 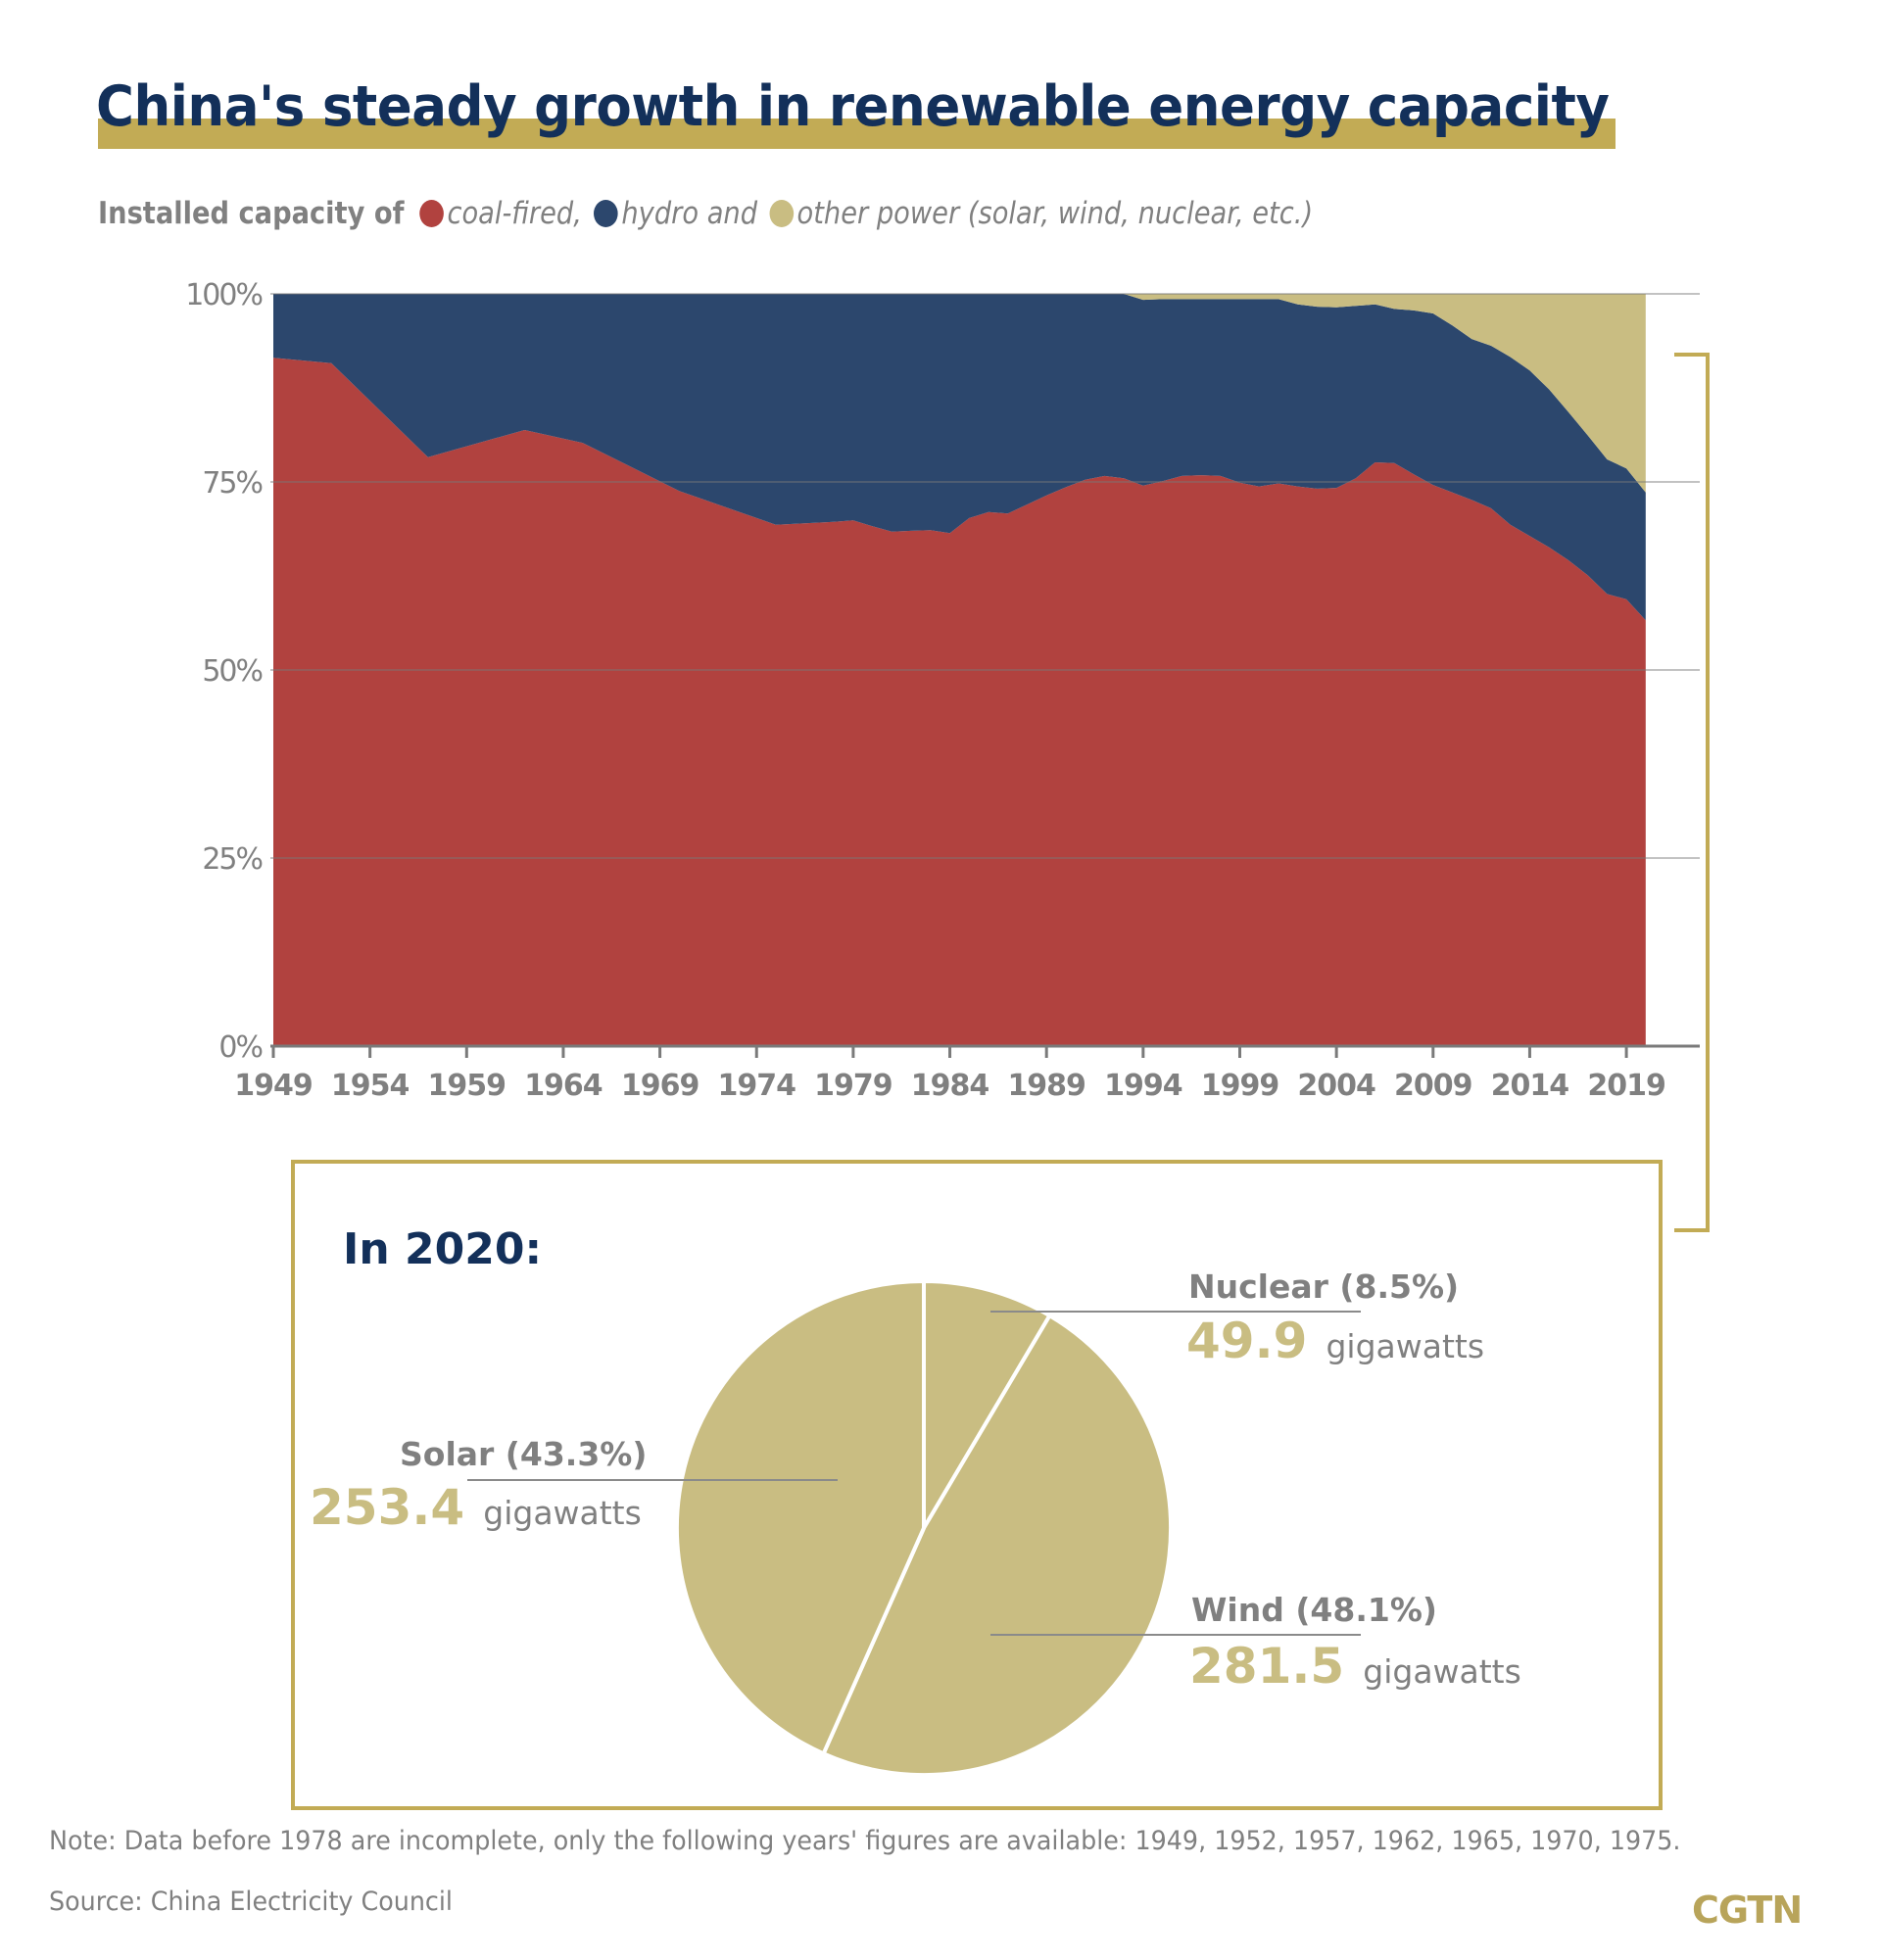 I want to click on solar-value-group: 253.4 gigawatts, so click(x=476, y=1508).